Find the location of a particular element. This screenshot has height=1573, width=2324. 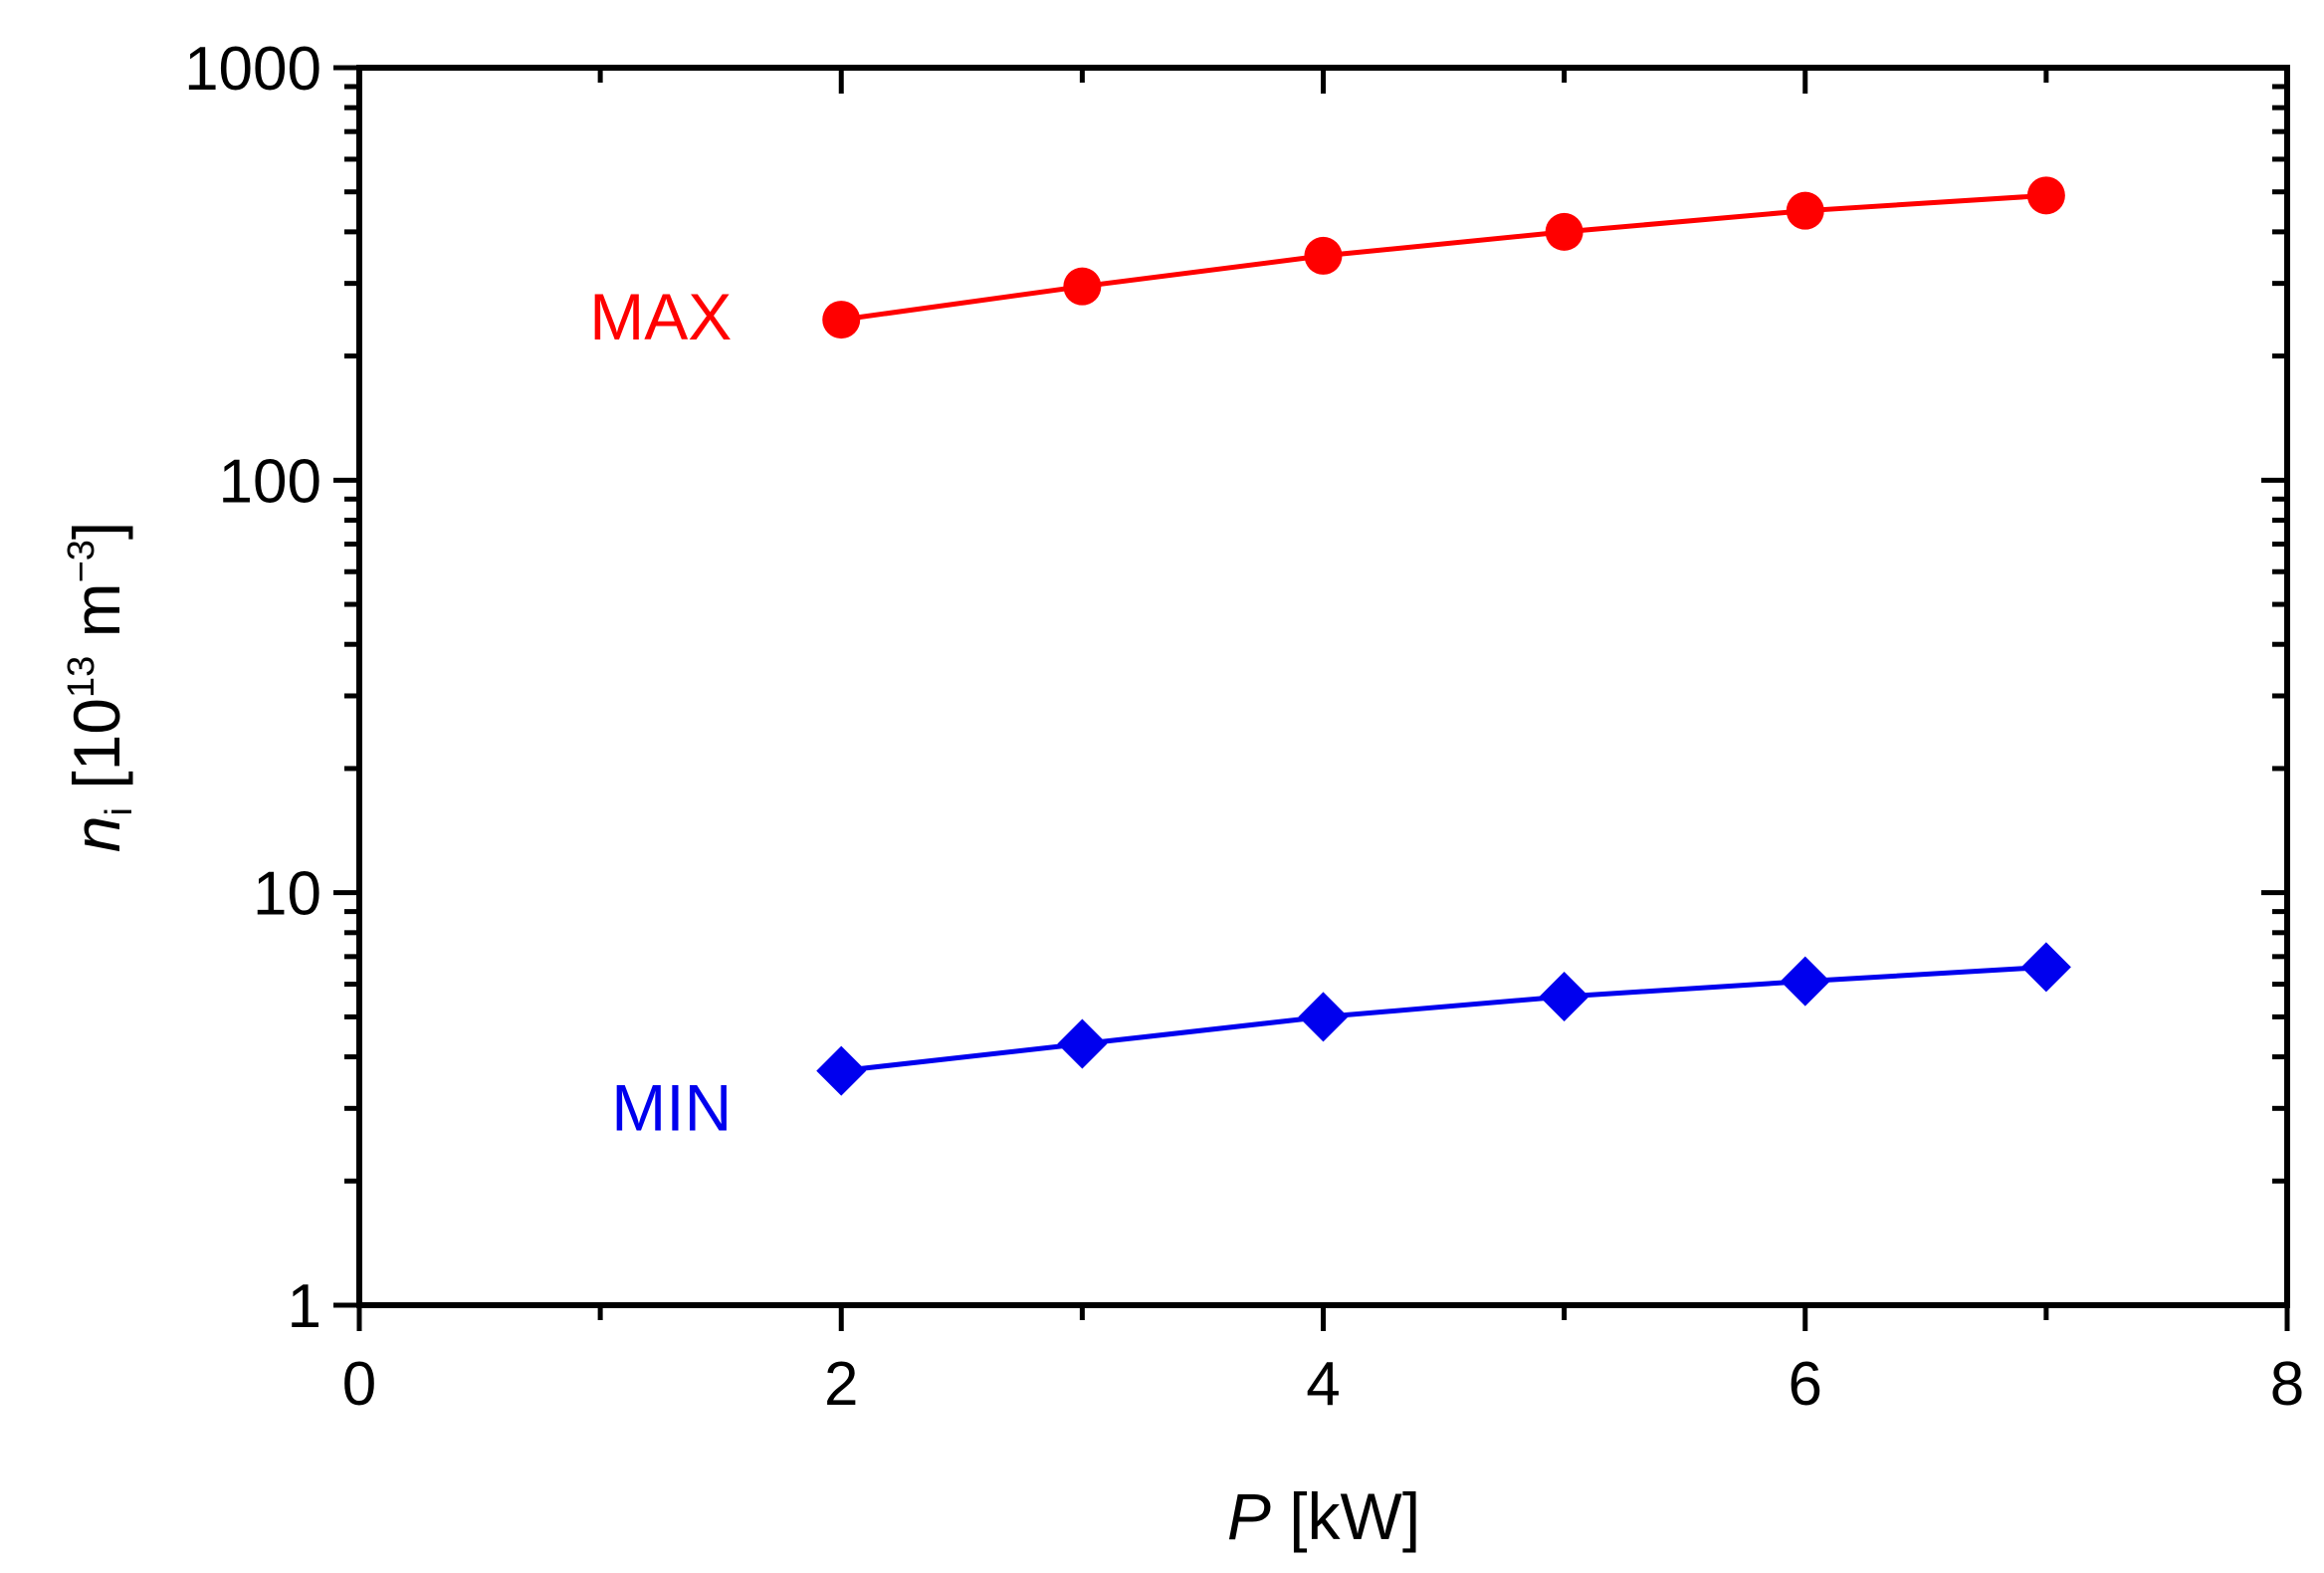

x-tick-label: 4 is located at coordinates (1323, 1384).